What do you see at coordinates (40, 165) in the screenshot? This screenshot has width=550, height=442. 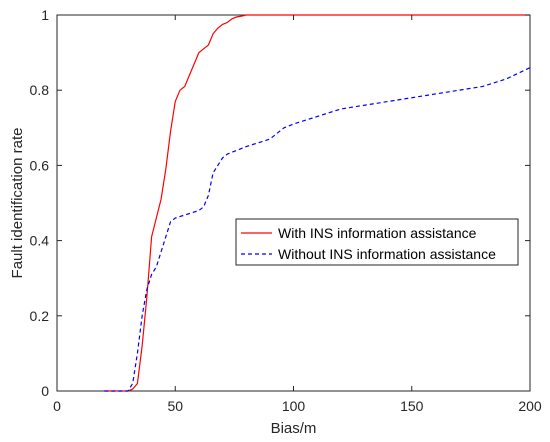 I see `y-tick-label-3: 0.6` at bounding box center [40, 165].